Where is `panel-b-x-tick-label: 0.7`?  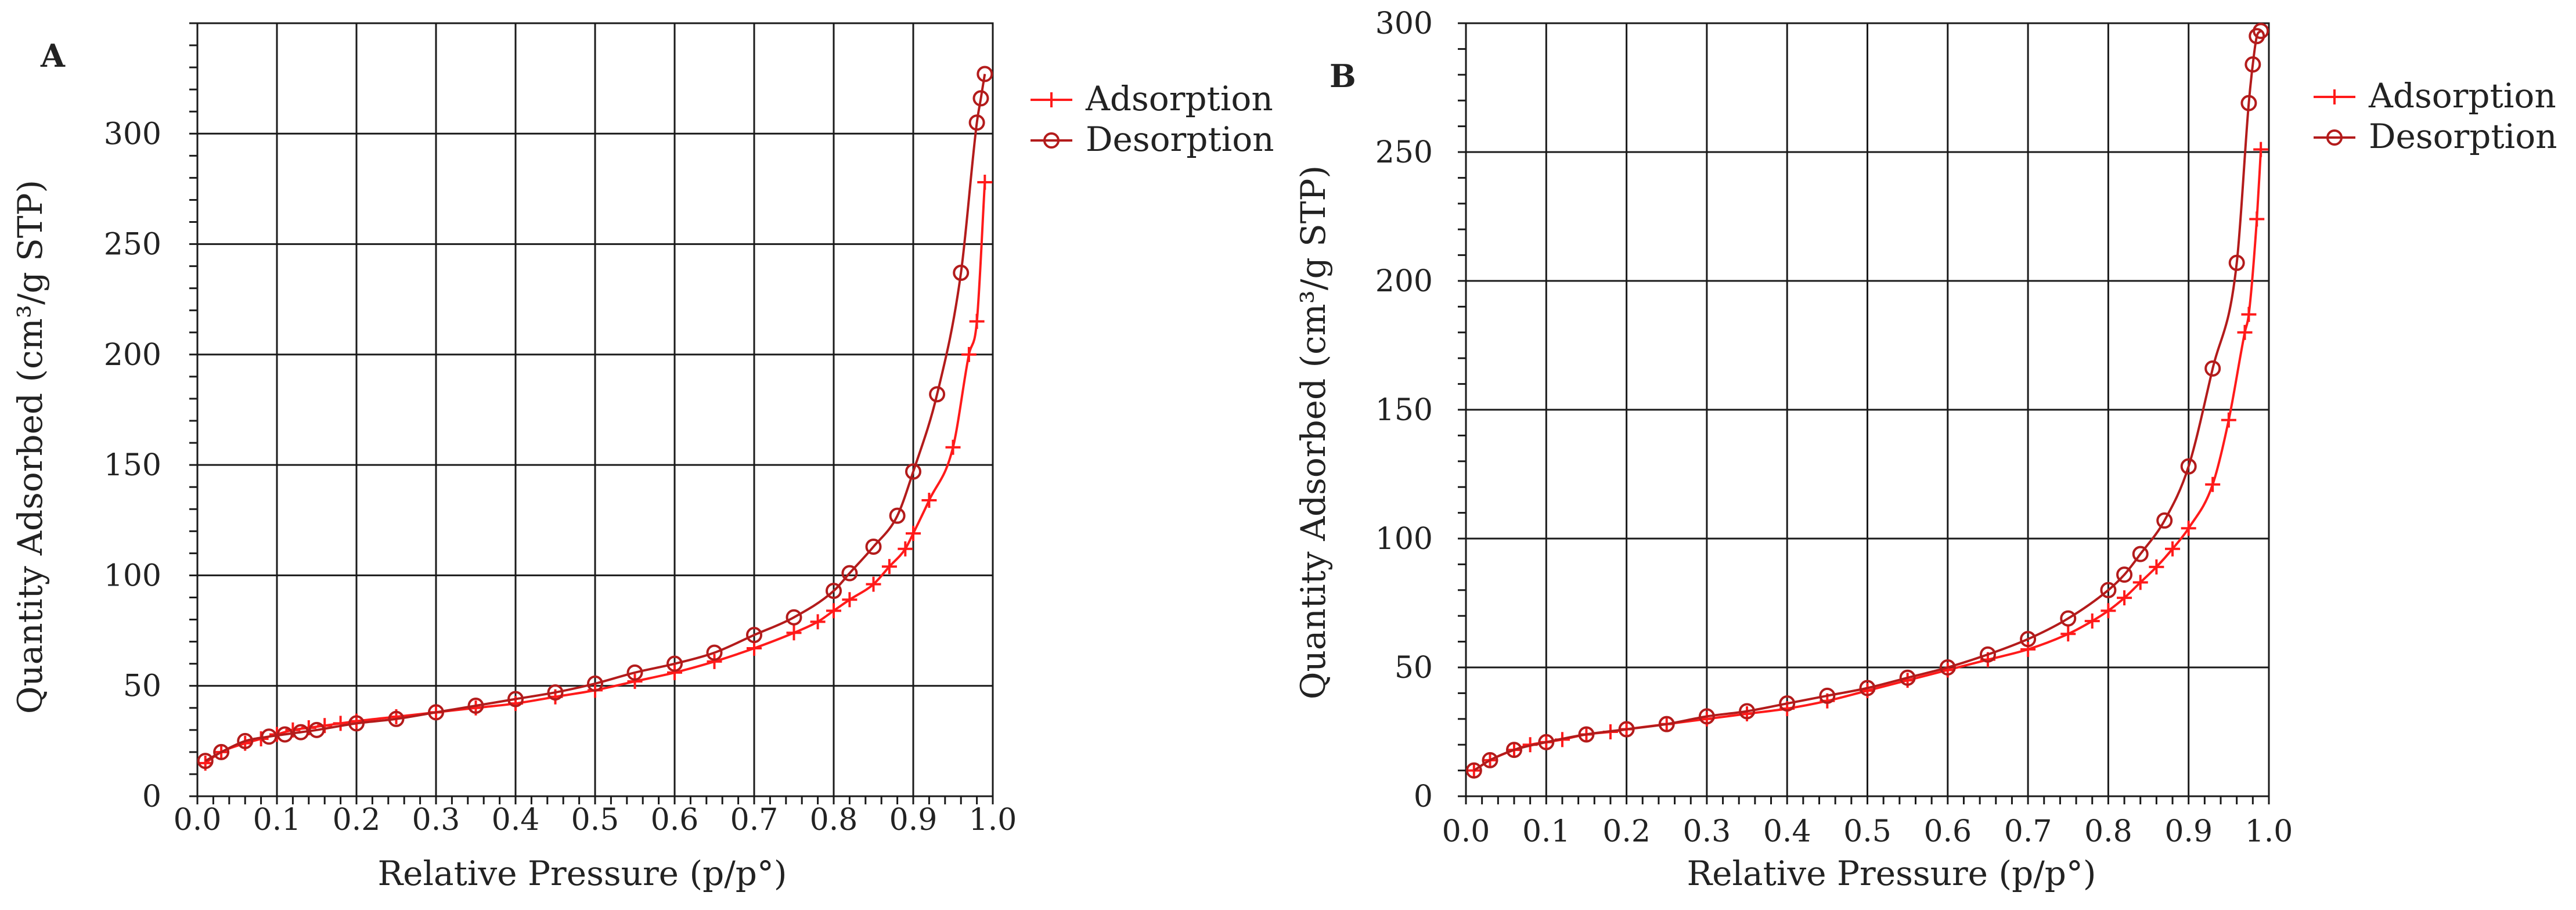
panel-b-x-tick-label: 0.7 is located at coordinates (2028, 832).